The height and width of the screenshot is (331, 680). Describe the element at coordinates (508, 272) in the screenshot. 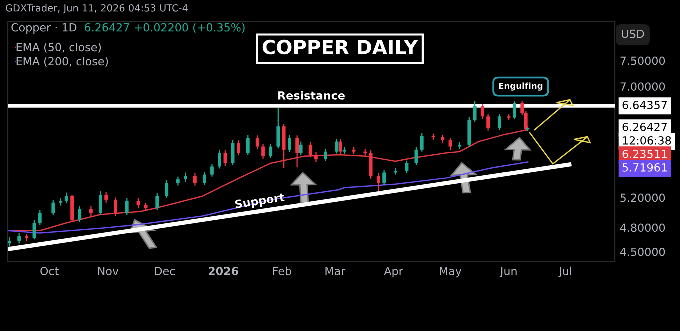

I see `x-tick-label: Jun` at that location.